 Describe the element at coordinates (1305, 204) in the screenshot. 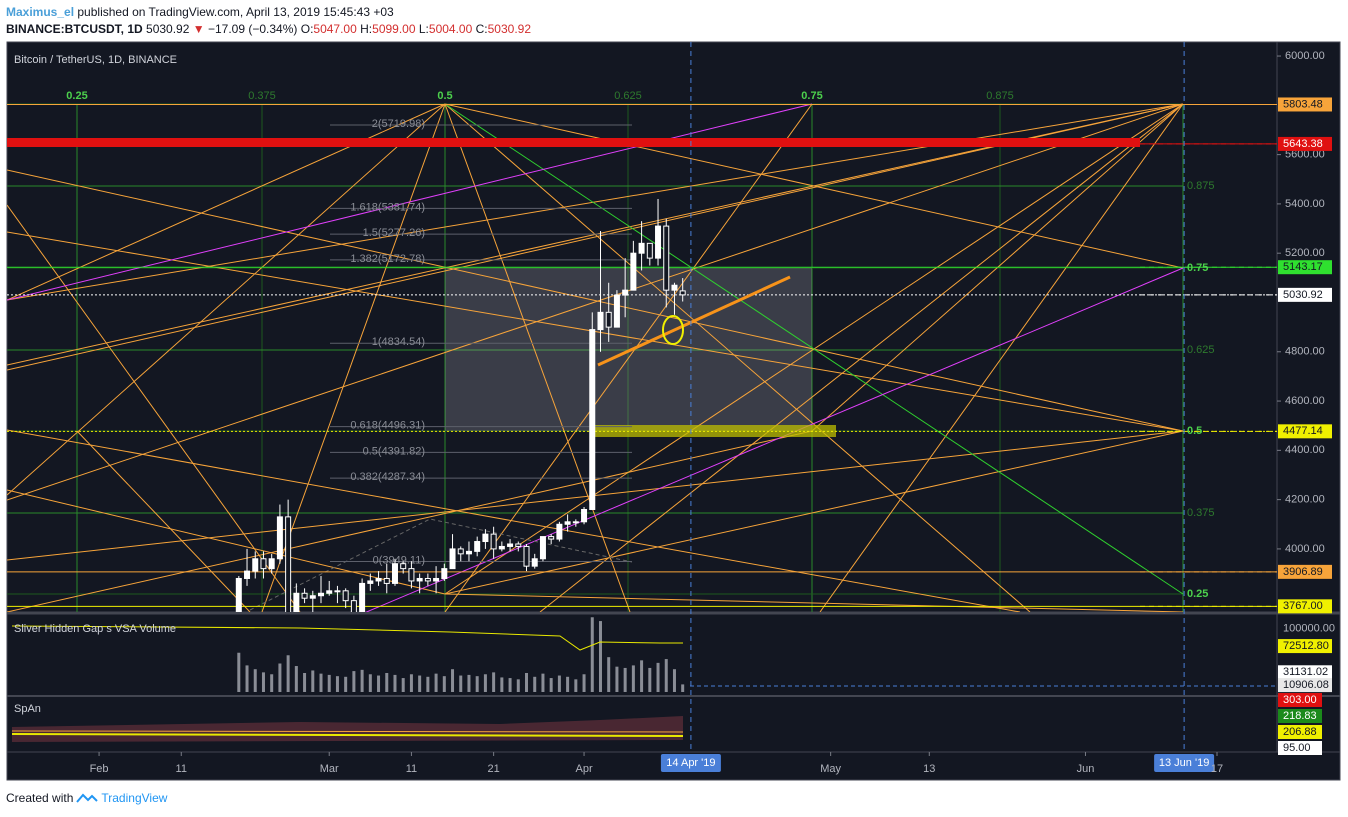

I see `y-tick-label: 5400.00` at that location.